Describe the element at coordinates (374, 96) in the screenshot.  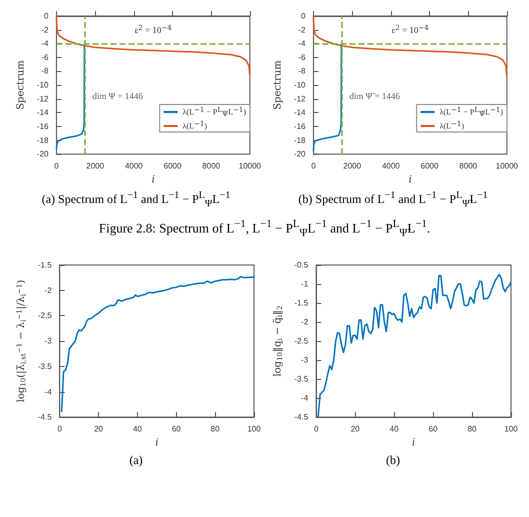
I see `ref-line-label: dim Ψ̃ = 1446` at that location.